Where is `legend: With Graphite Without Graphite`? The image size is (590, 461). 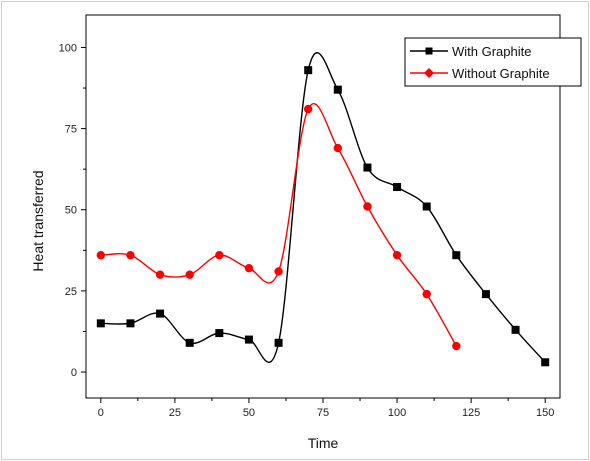
legend: With Graphite Without Graphite is located at coordinates (493, 62).